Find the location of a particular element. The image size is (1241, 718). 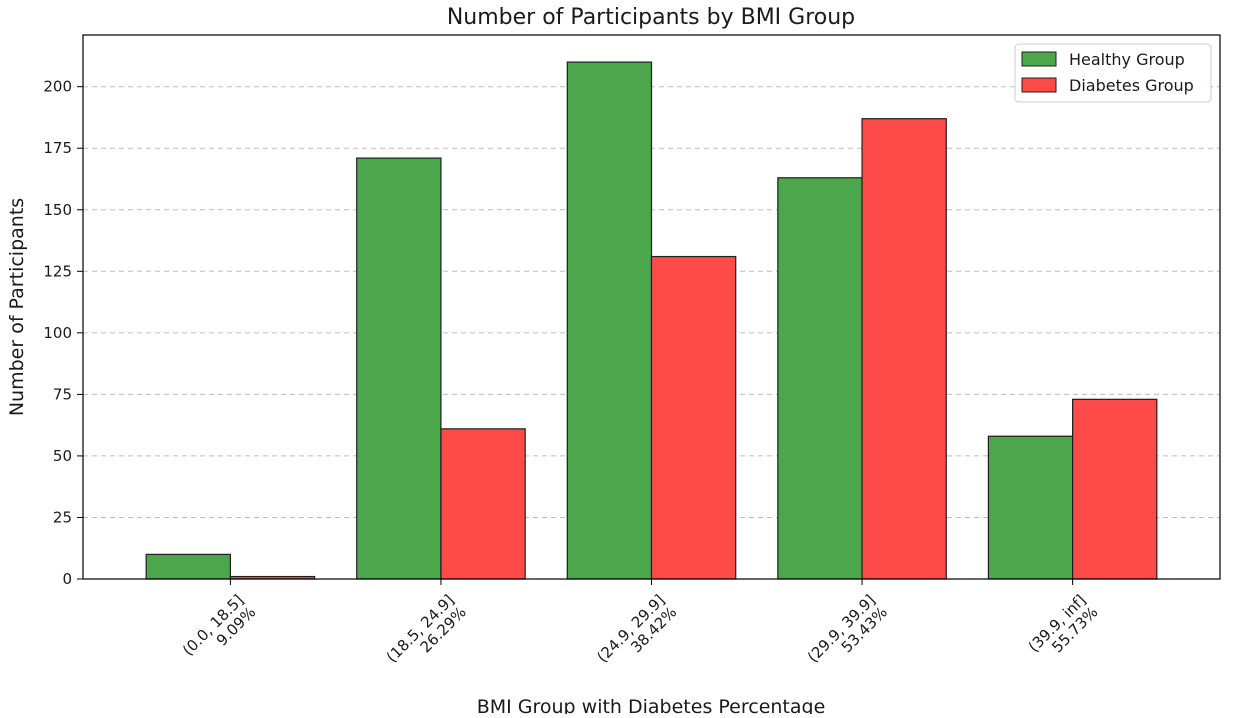

y-tick-label: 150 is located at coordinates (57, 210).